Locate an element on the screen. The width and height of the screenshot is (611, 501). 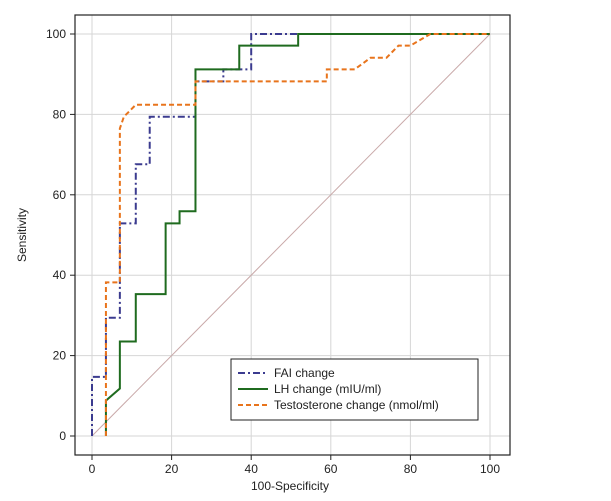
y-tick-label: 60 is located at coordinates (60, 195).